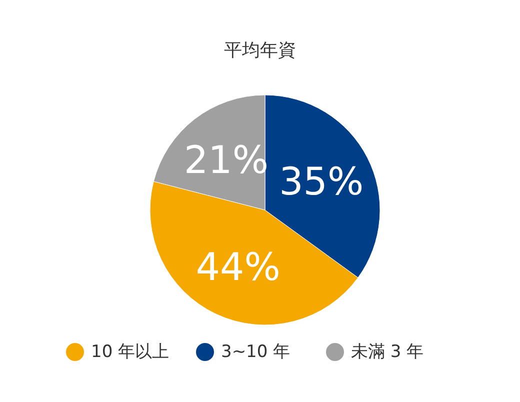 The height and width of the screenshot is (402, 520). Describe the element at coordinates (255, 352) in the screenshot. I see `legend-label: 3~10 年` at that location.